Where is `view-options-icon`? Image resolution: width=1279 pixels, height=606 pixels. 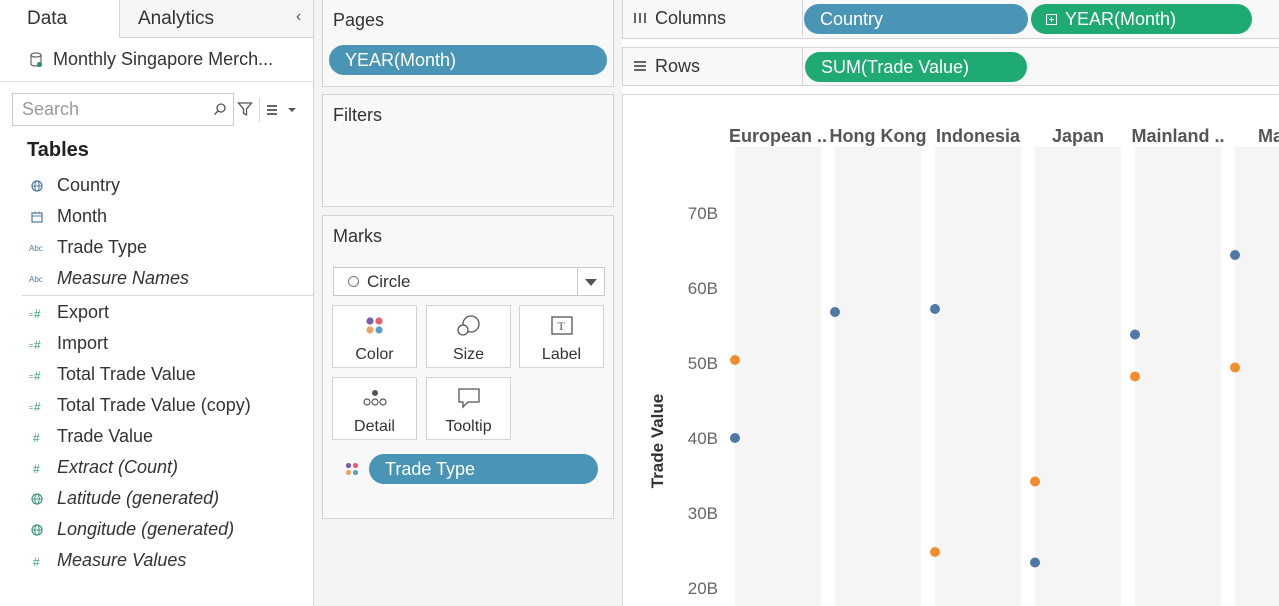 view-options-icon is located at coordinates (282, 110).